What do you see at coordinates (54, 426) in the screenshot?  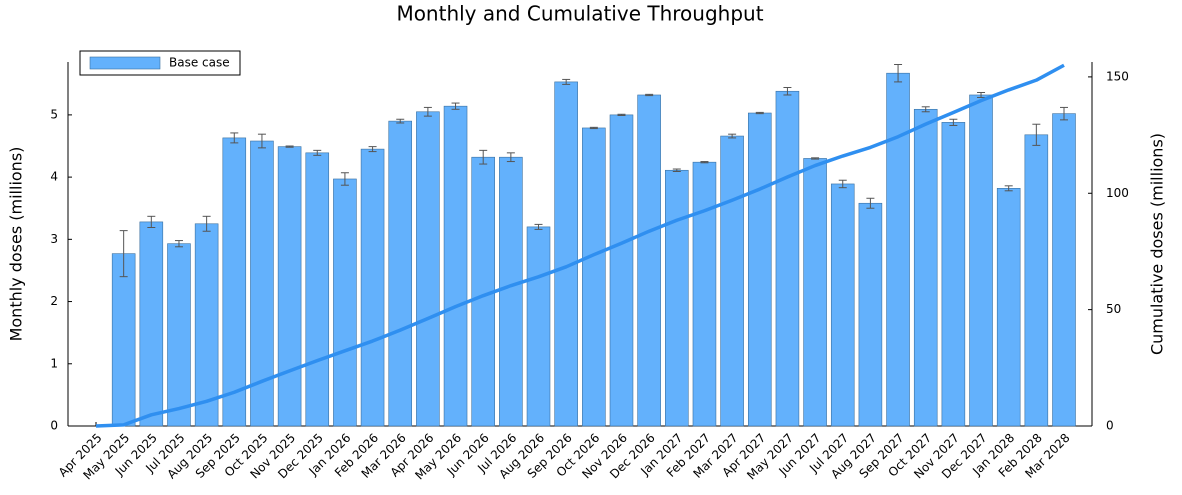 I see `y-tick-label: 0` at bounding box center [54, 426].